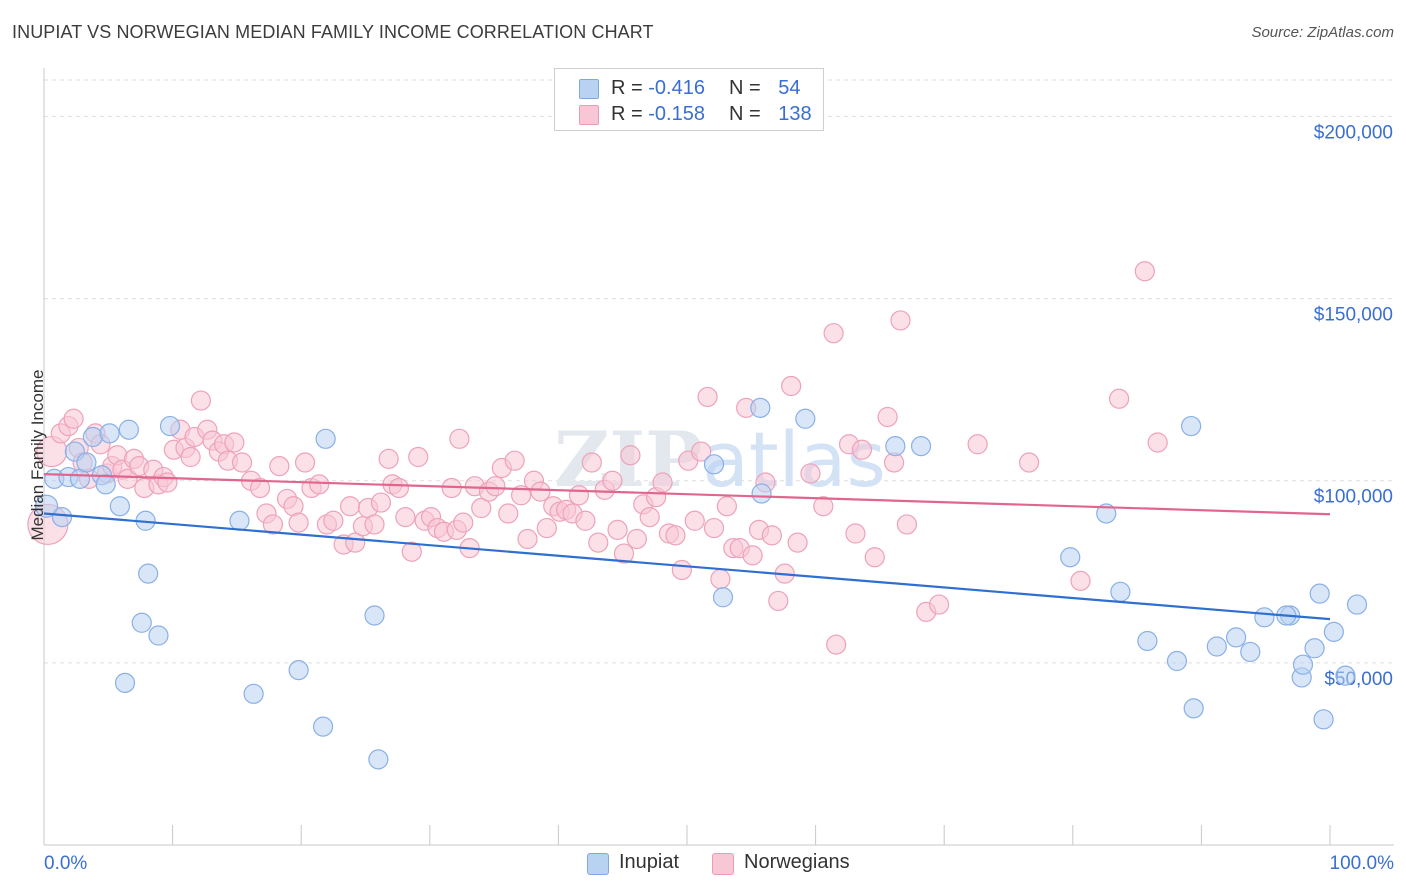 This screenshot has width=1406, height=892. Describe the element at coordinates (1353, 497) in the screenshot. I see `y-tick-label: $100,000` at that location.